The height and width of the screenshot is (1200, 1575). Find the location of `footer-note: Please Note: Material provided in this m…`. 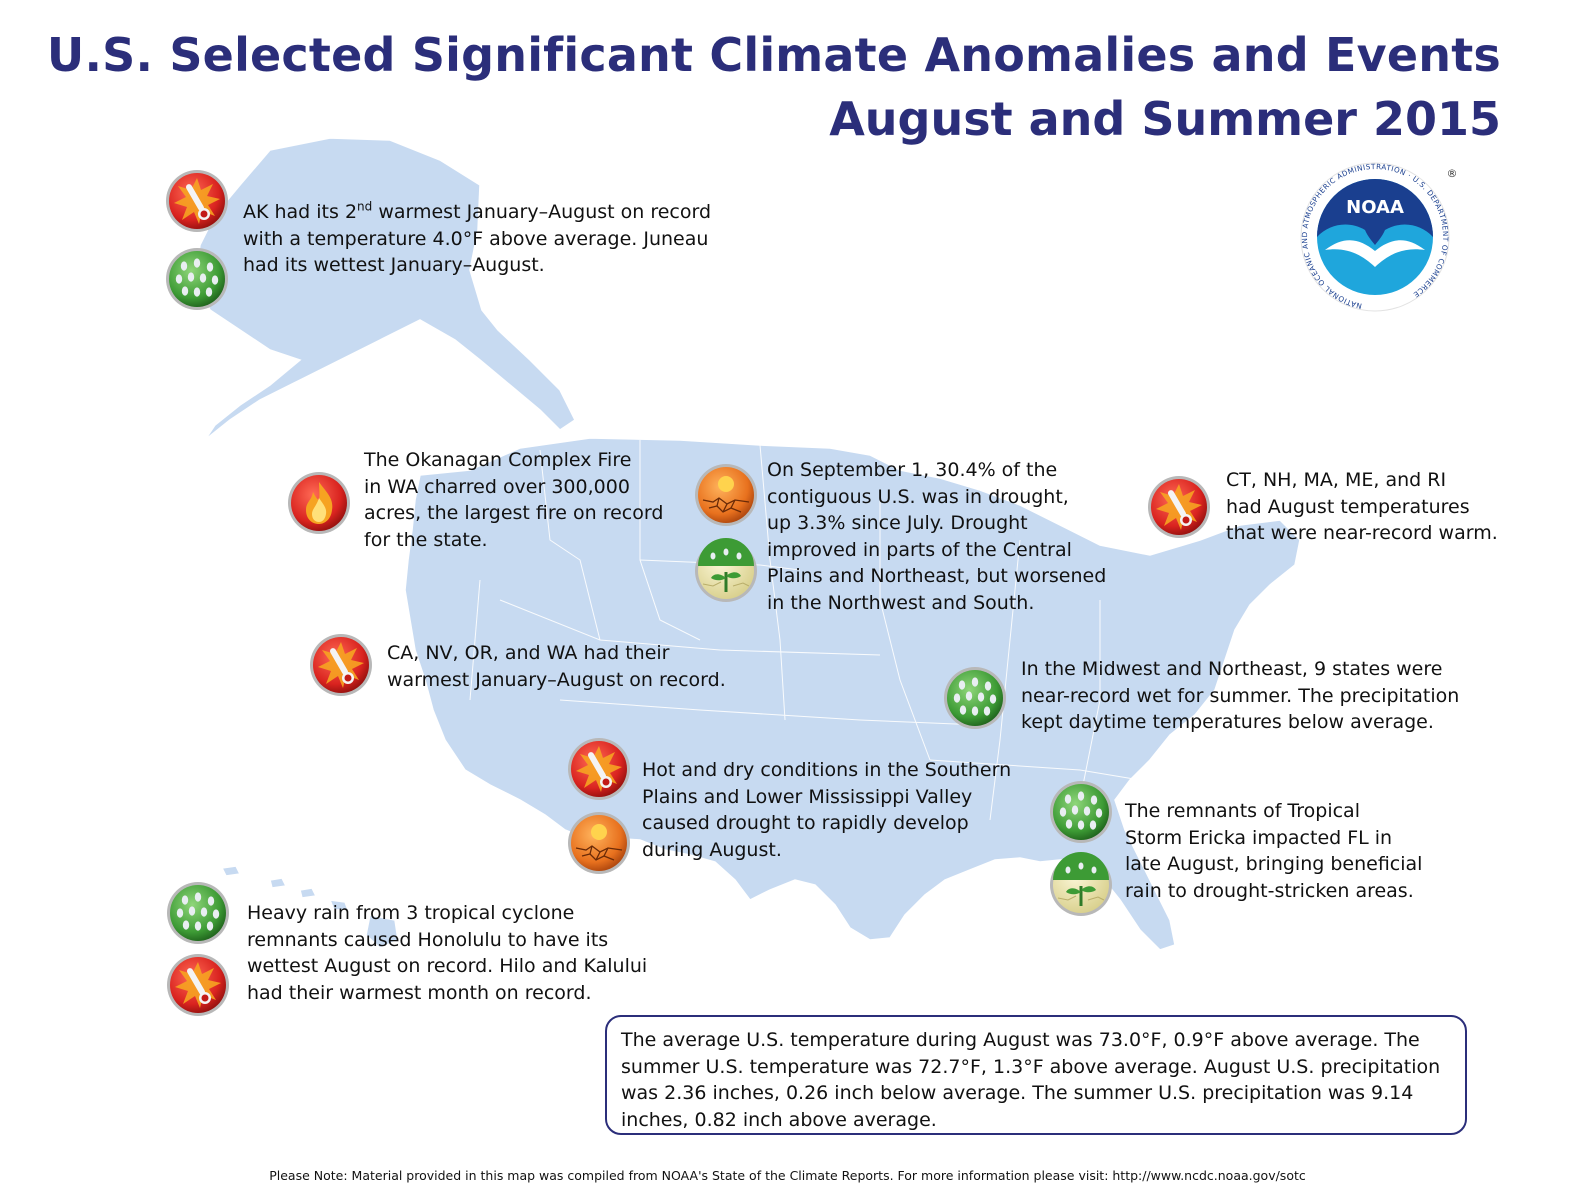

footer-note: Please Note: Material provided in this m… is located at coordinates (787, 1175).